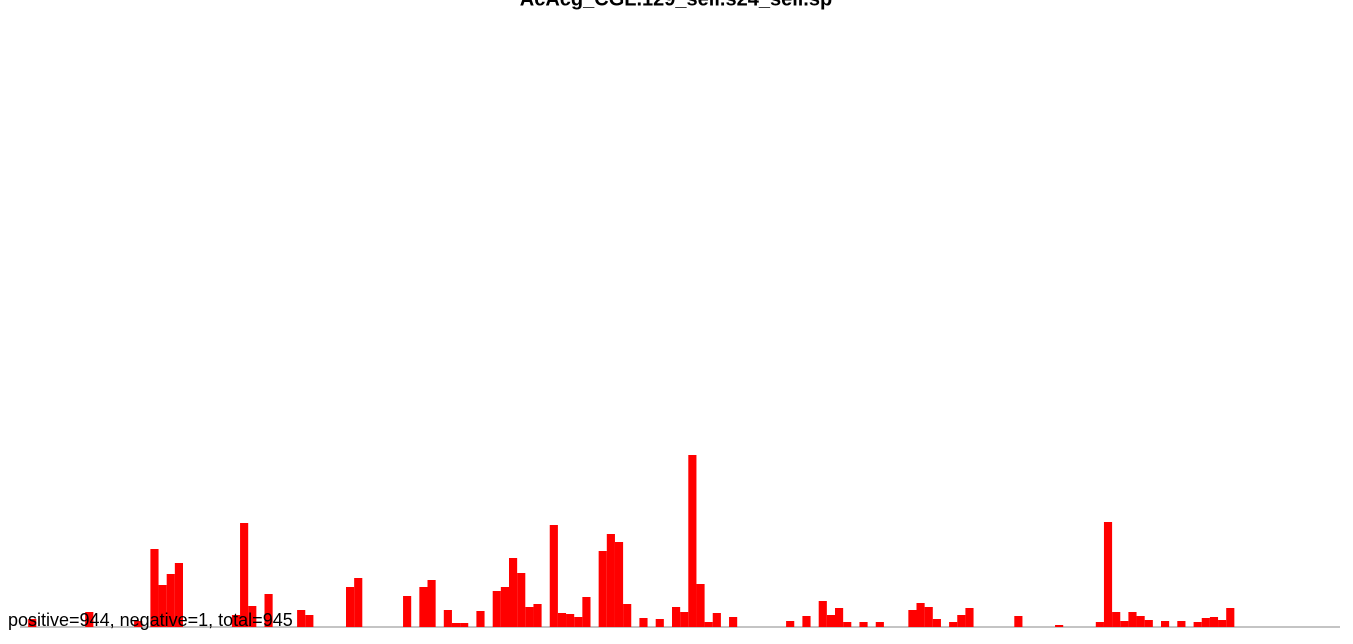  Describe the element at coordinates (676, 5) in the screenshot. I see `chart-title: AcAcg_CGL.129_sell.s24_sell.sp` at that location.